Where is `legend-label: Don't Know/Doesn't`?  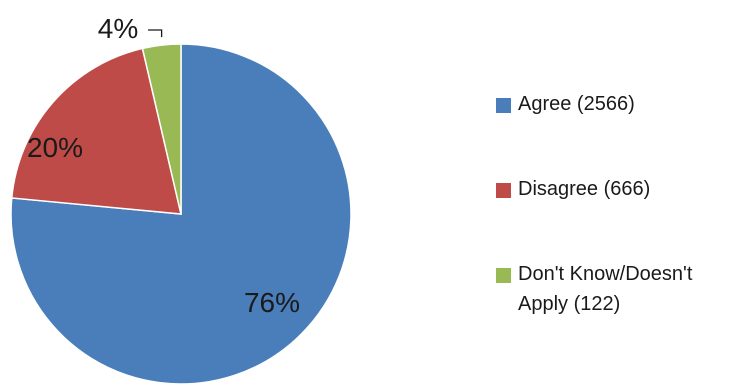 legend-label: Don't Know/Doesn't is located at coordinates (605, 274).